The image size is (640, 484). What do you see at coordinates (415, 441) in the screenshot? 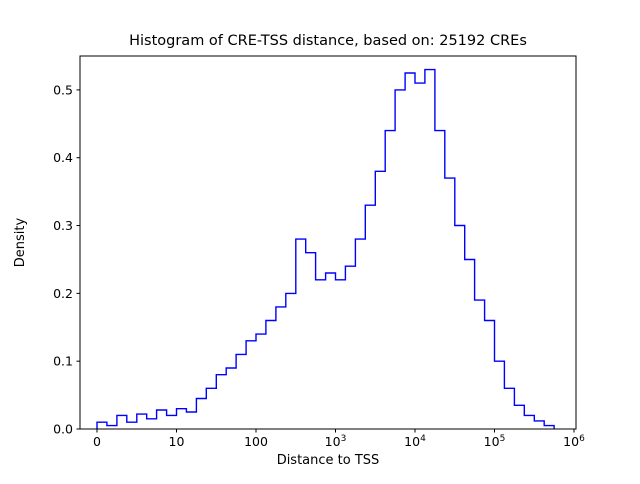
I see `x-tick-label: 104` at bounding box center [415, 441].